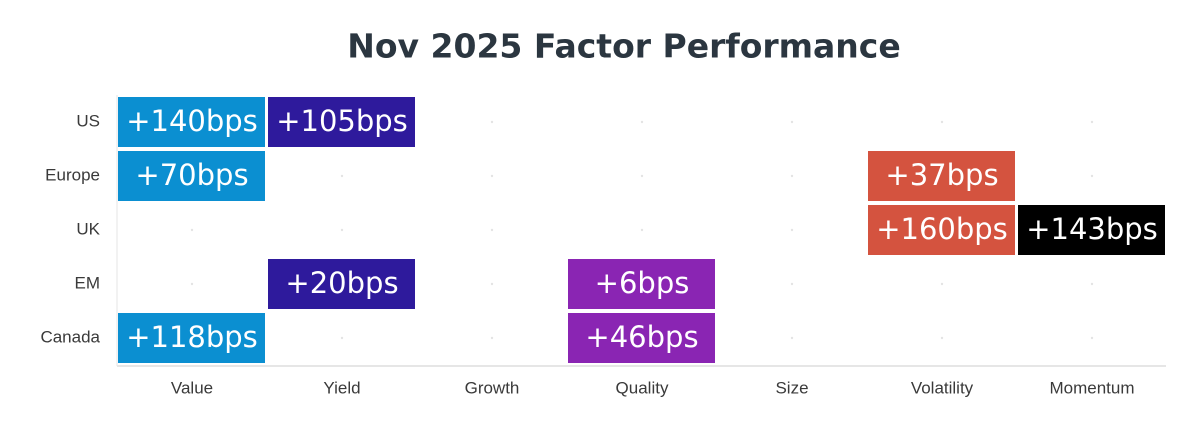 This screenshot has width=1200, height=435. What do you see at coordinates (1091, 387) in the screenshot?
I see `x-tick-label: Momentum` at bounding box center [1091, 387].